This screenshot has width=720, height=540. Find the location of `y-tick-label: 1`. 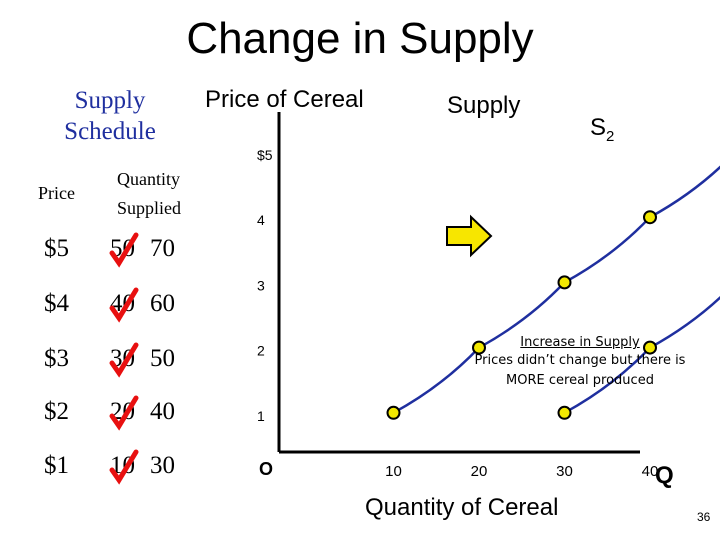

y-tick-label: 1 is located at coordinates (261, 416).